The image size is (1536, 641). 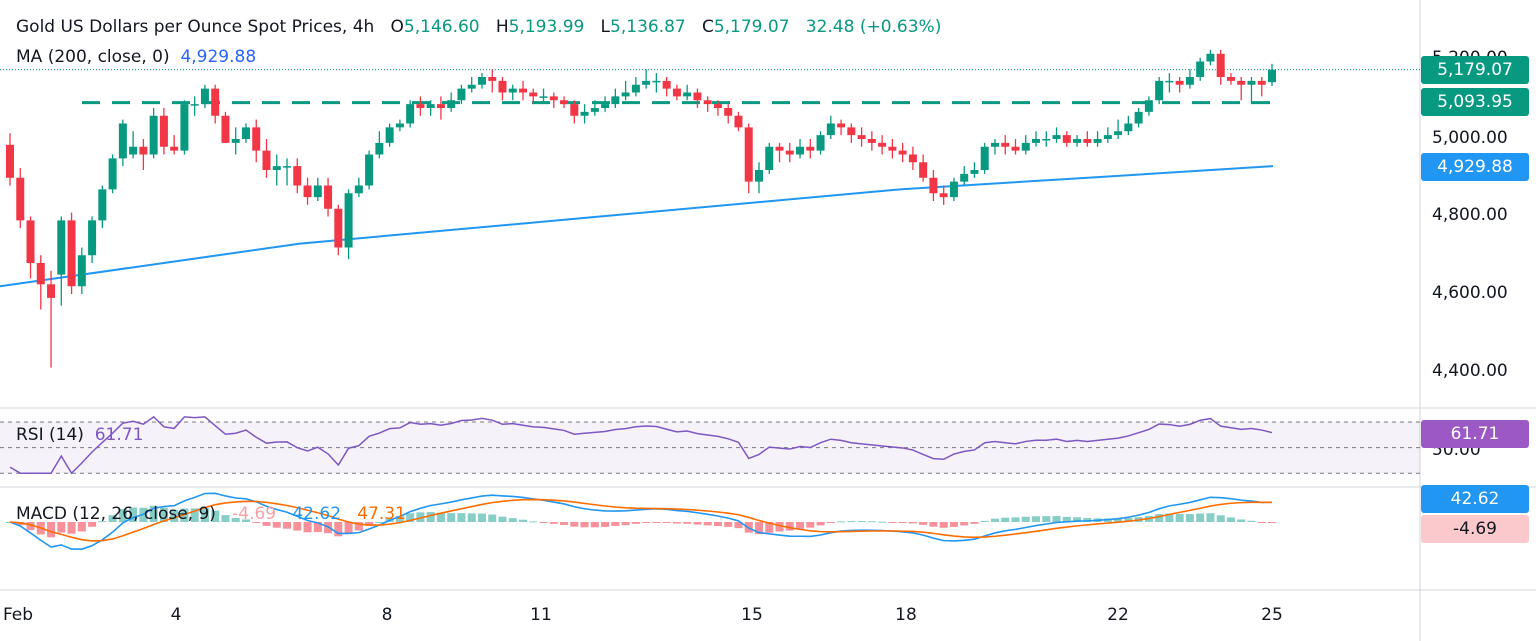 I want to click on ma-value: 4,929.88, so click(x=218, y=57).